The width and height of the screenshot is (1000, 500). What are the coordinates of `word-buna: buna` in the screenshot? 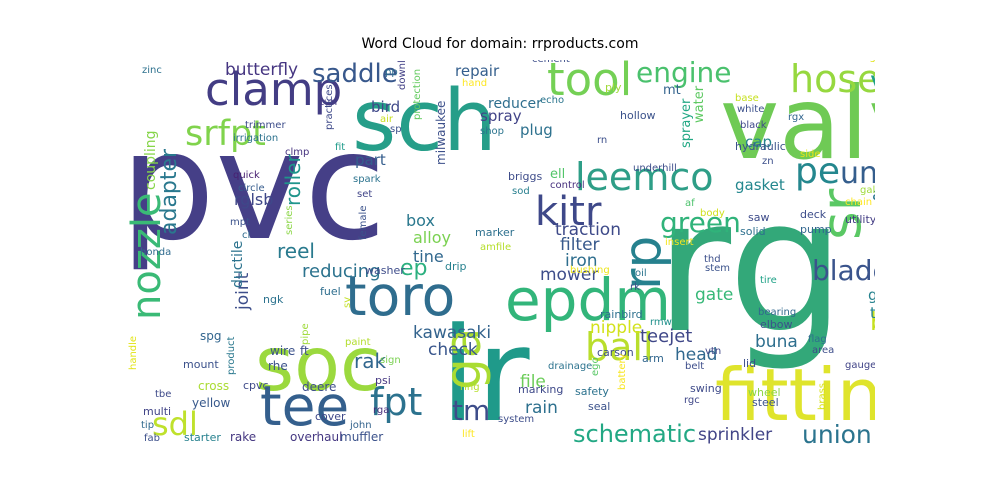 It's located at (776, 342).